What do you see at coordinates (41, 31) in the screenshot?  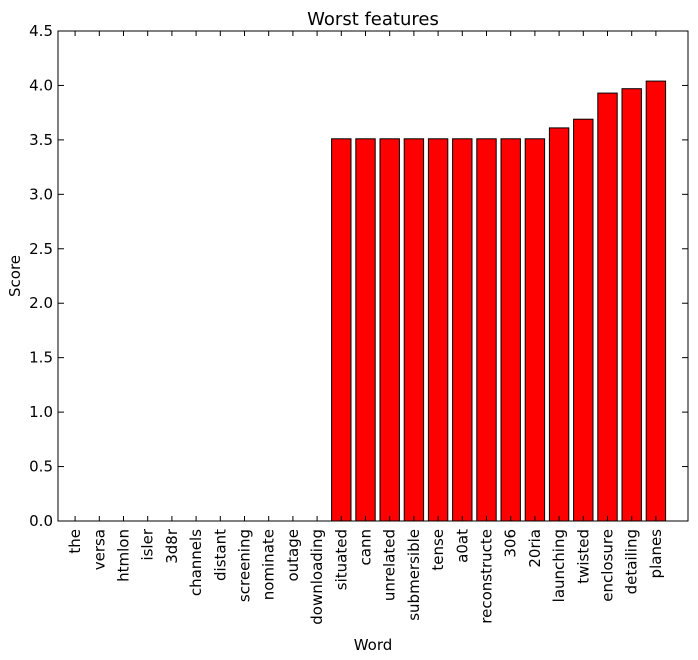 I see `y-tick-label: 4.5` at bounding box center [41, 31].